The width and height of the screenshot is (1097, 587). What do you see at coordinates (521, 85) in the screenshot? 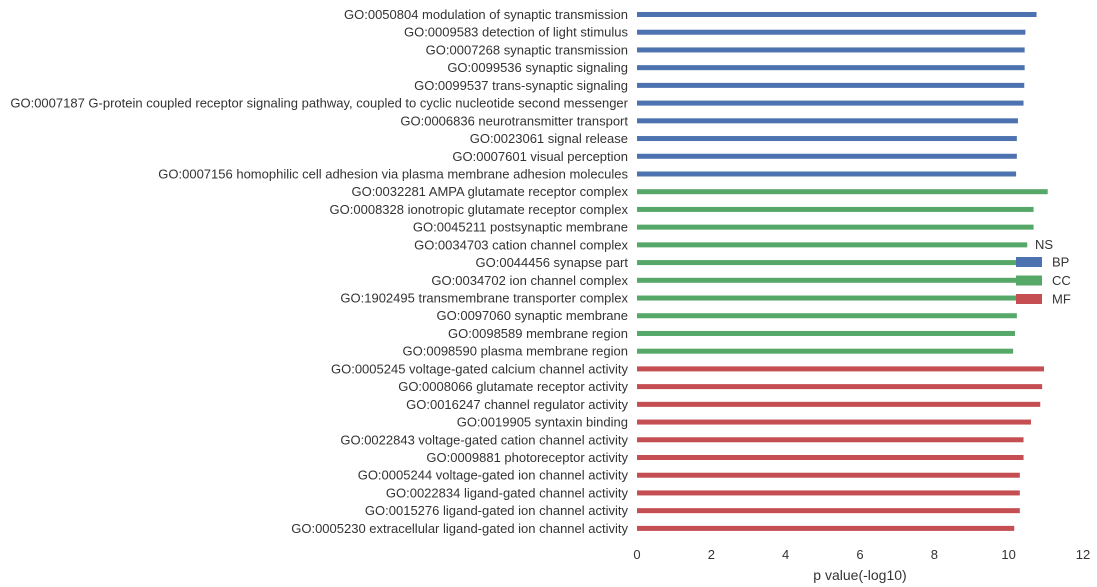
I see `y-tick-label: GO:0099537 trans-synaptic signaling` at bounding box center [521, 85].